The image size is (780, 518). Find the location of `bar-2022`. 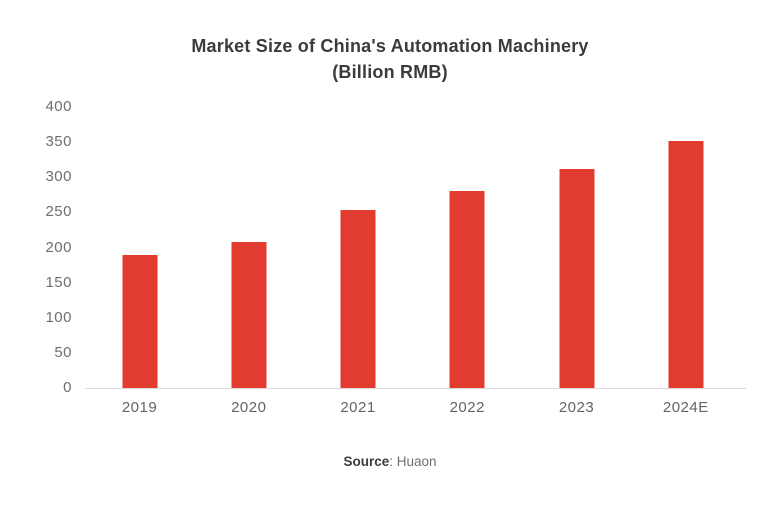

bar-2022 is located at coordinates (467, 289).